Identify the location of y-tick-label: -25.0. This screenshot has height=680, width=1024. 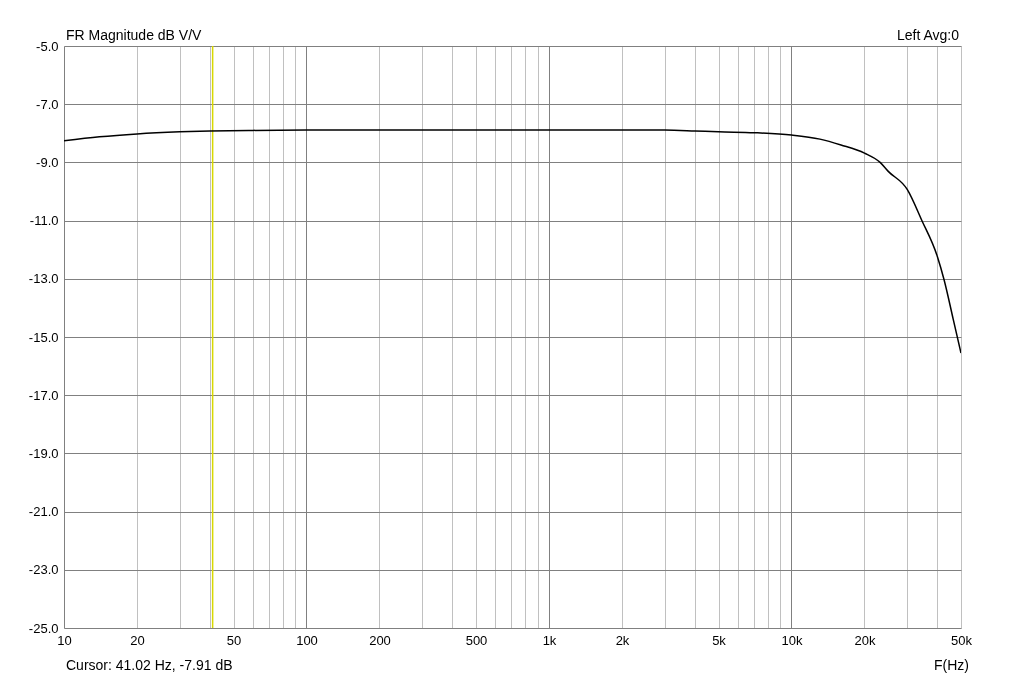
(43, 628).